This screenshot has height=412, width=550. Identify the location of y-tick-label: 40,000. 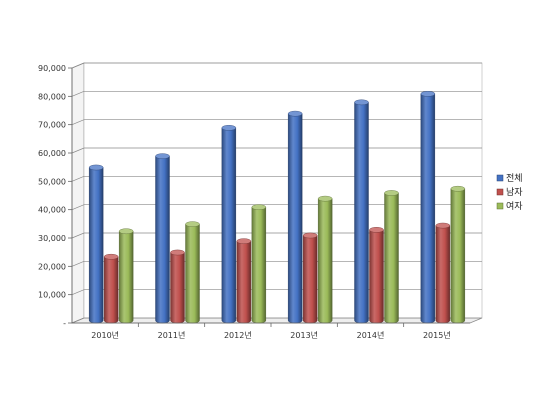
(52, 210).